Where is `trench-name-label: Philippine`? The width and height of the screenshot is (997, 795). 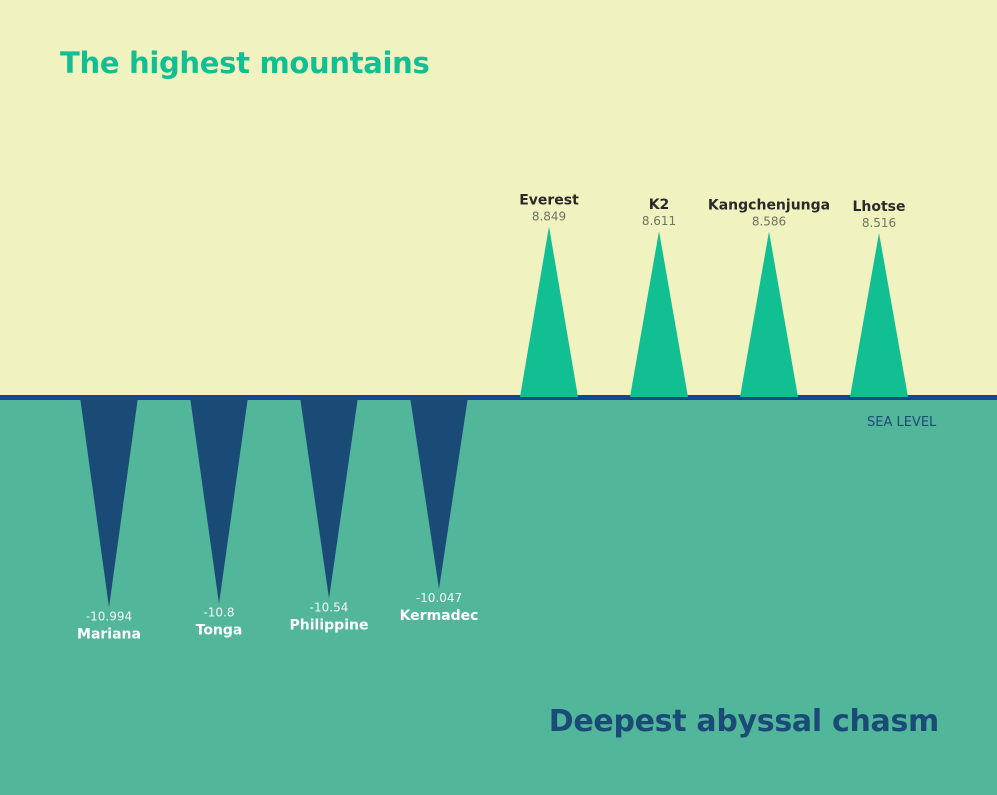 trench-name-label: Philippine is located at coordinates (329, 626).